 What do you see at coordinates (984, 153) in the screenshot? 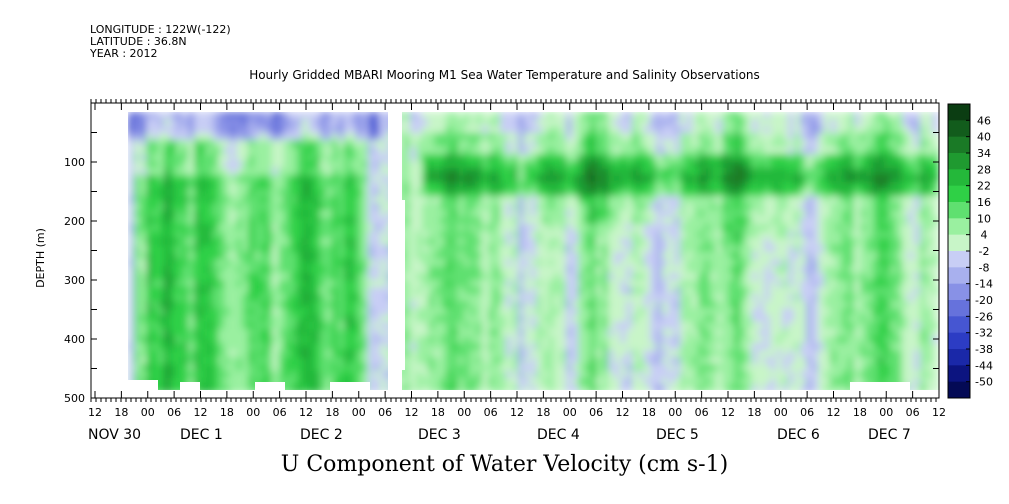
I see `colorbar-label: 34` at bounding box center [984, 153].